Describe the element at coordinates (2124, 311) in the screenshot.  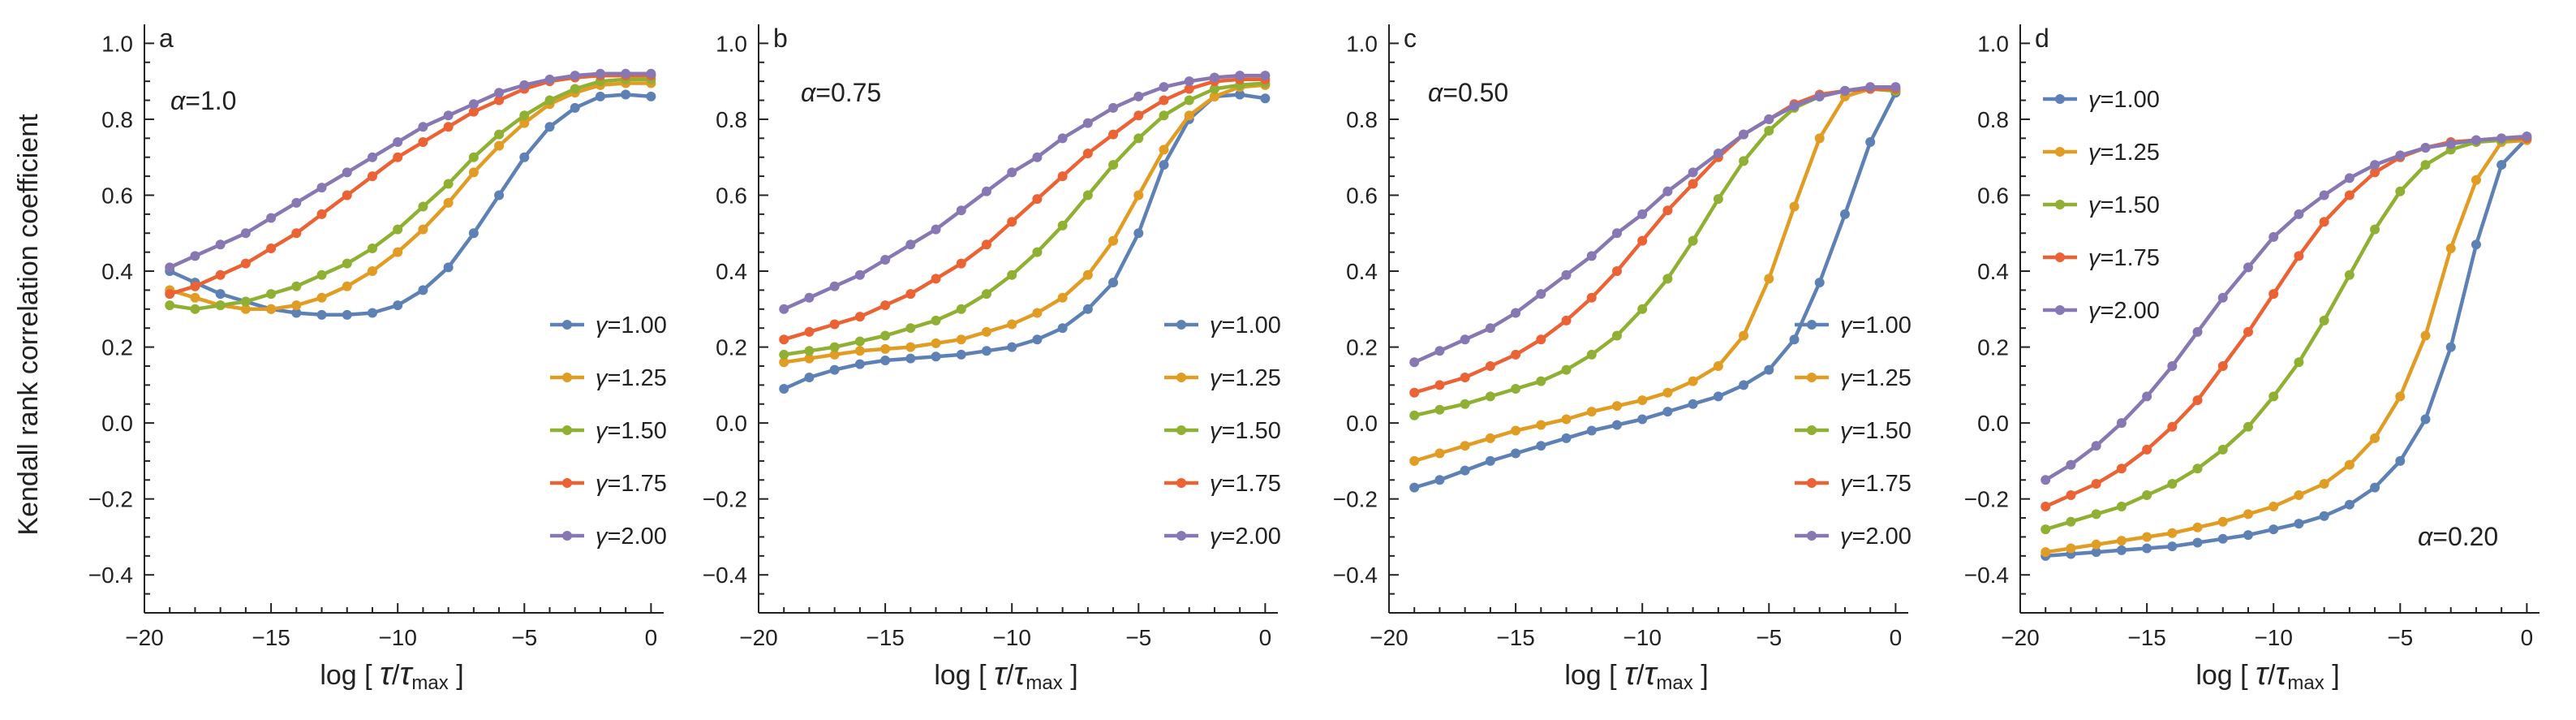
I see `legend-label: γ=2.00` at that location.